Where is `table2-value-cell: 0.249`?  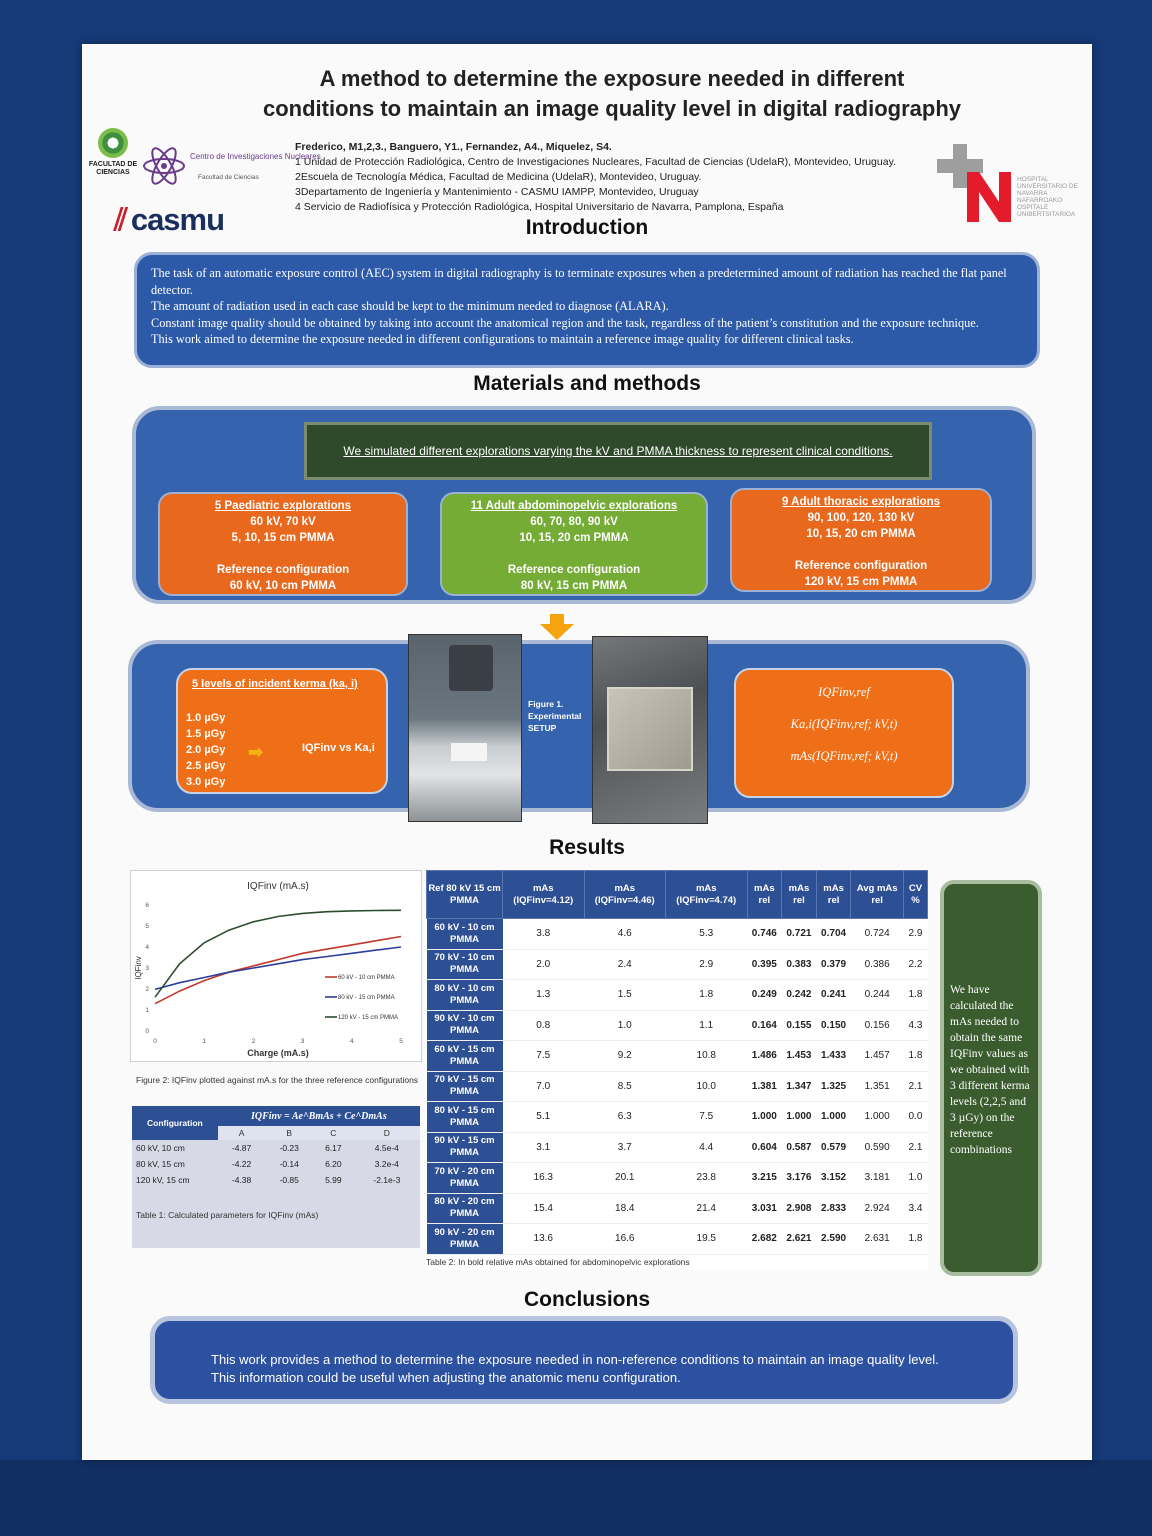
table2-value-cell: 0.249 is located at coordinates (764, 995).